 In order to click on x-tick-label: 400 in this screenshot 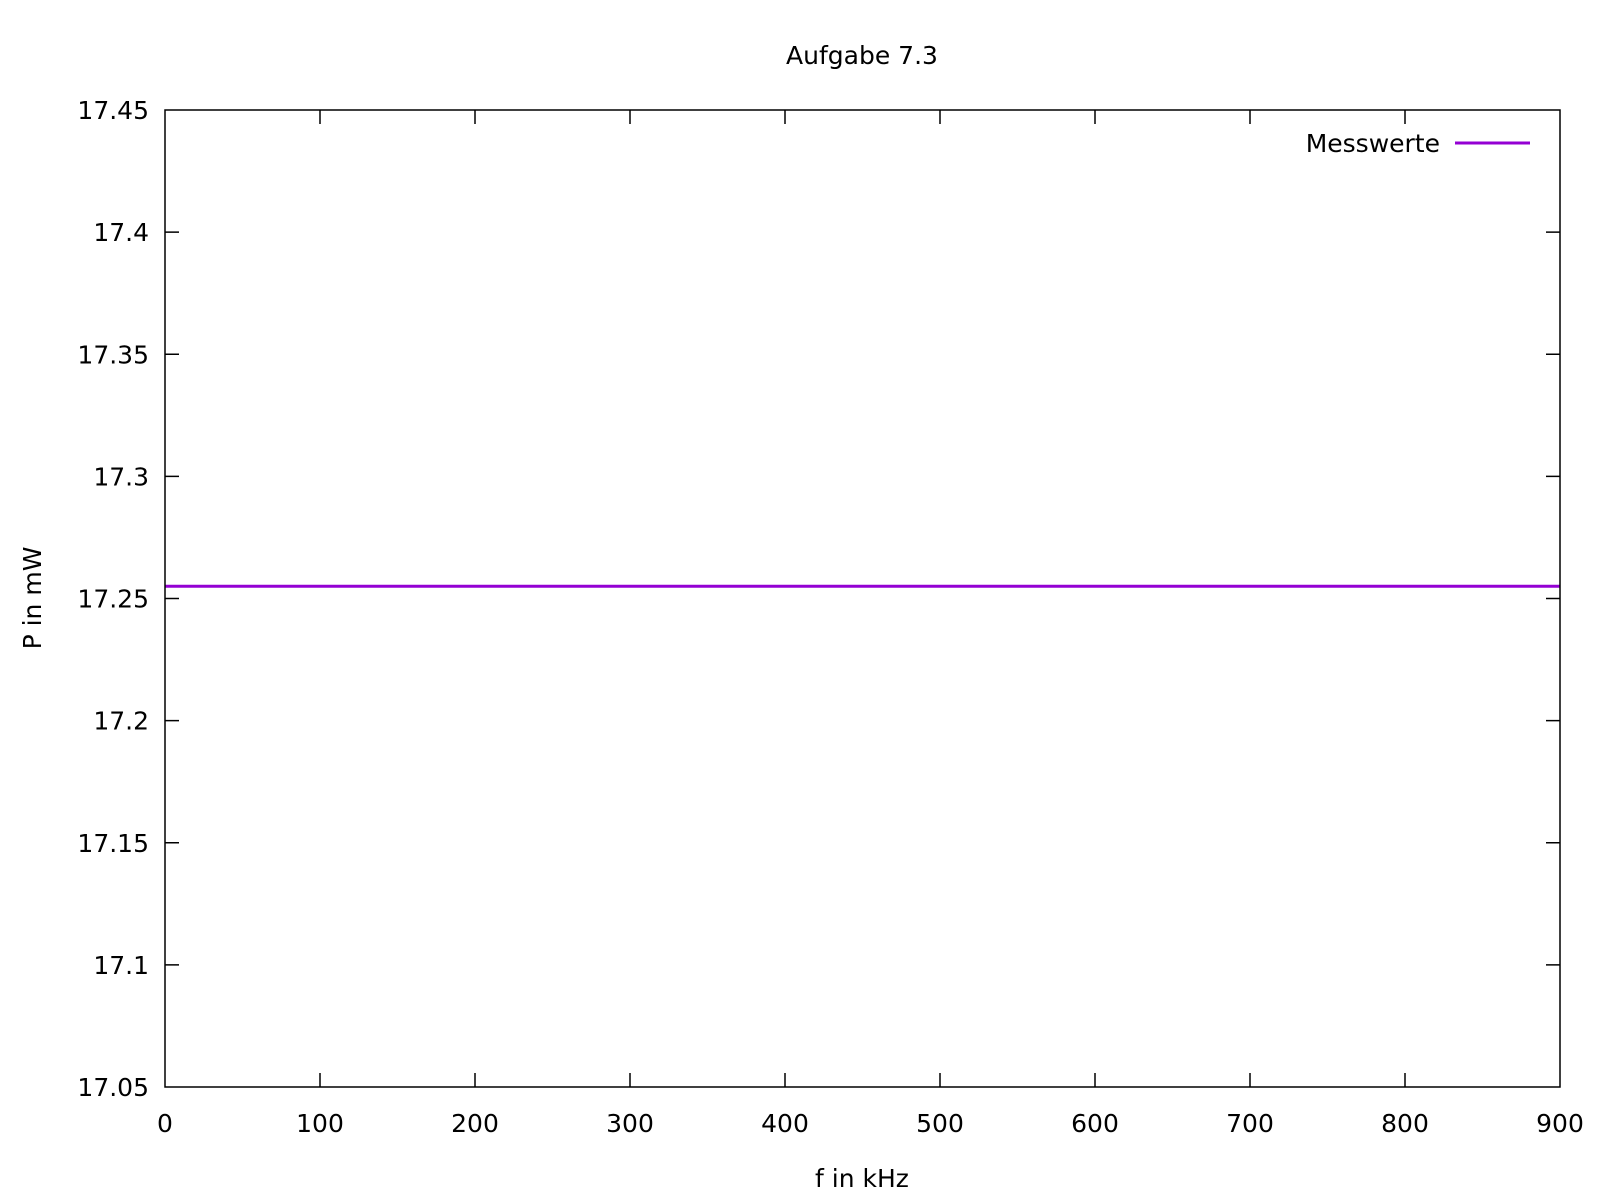, I will do `click(785, 1123)`.